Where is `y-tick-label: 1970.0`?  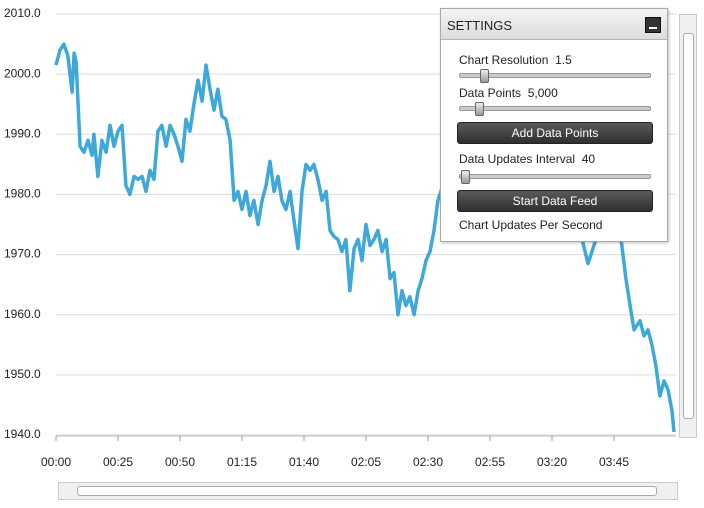 y-tick-label: 1970.0 is located at coordinates (22, 254).